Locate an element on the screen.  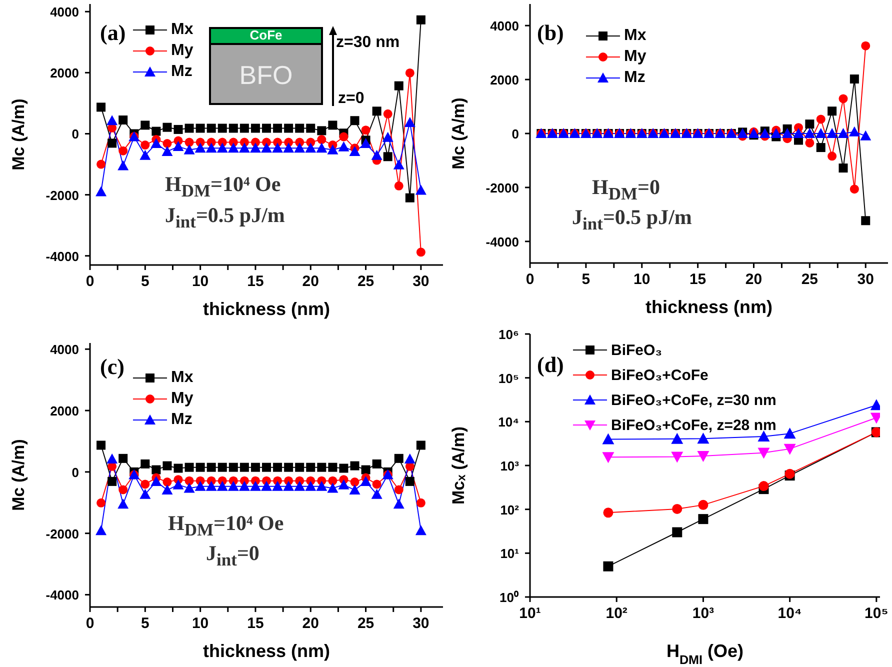
annotation: (a) is located at coordinates (113, 32).